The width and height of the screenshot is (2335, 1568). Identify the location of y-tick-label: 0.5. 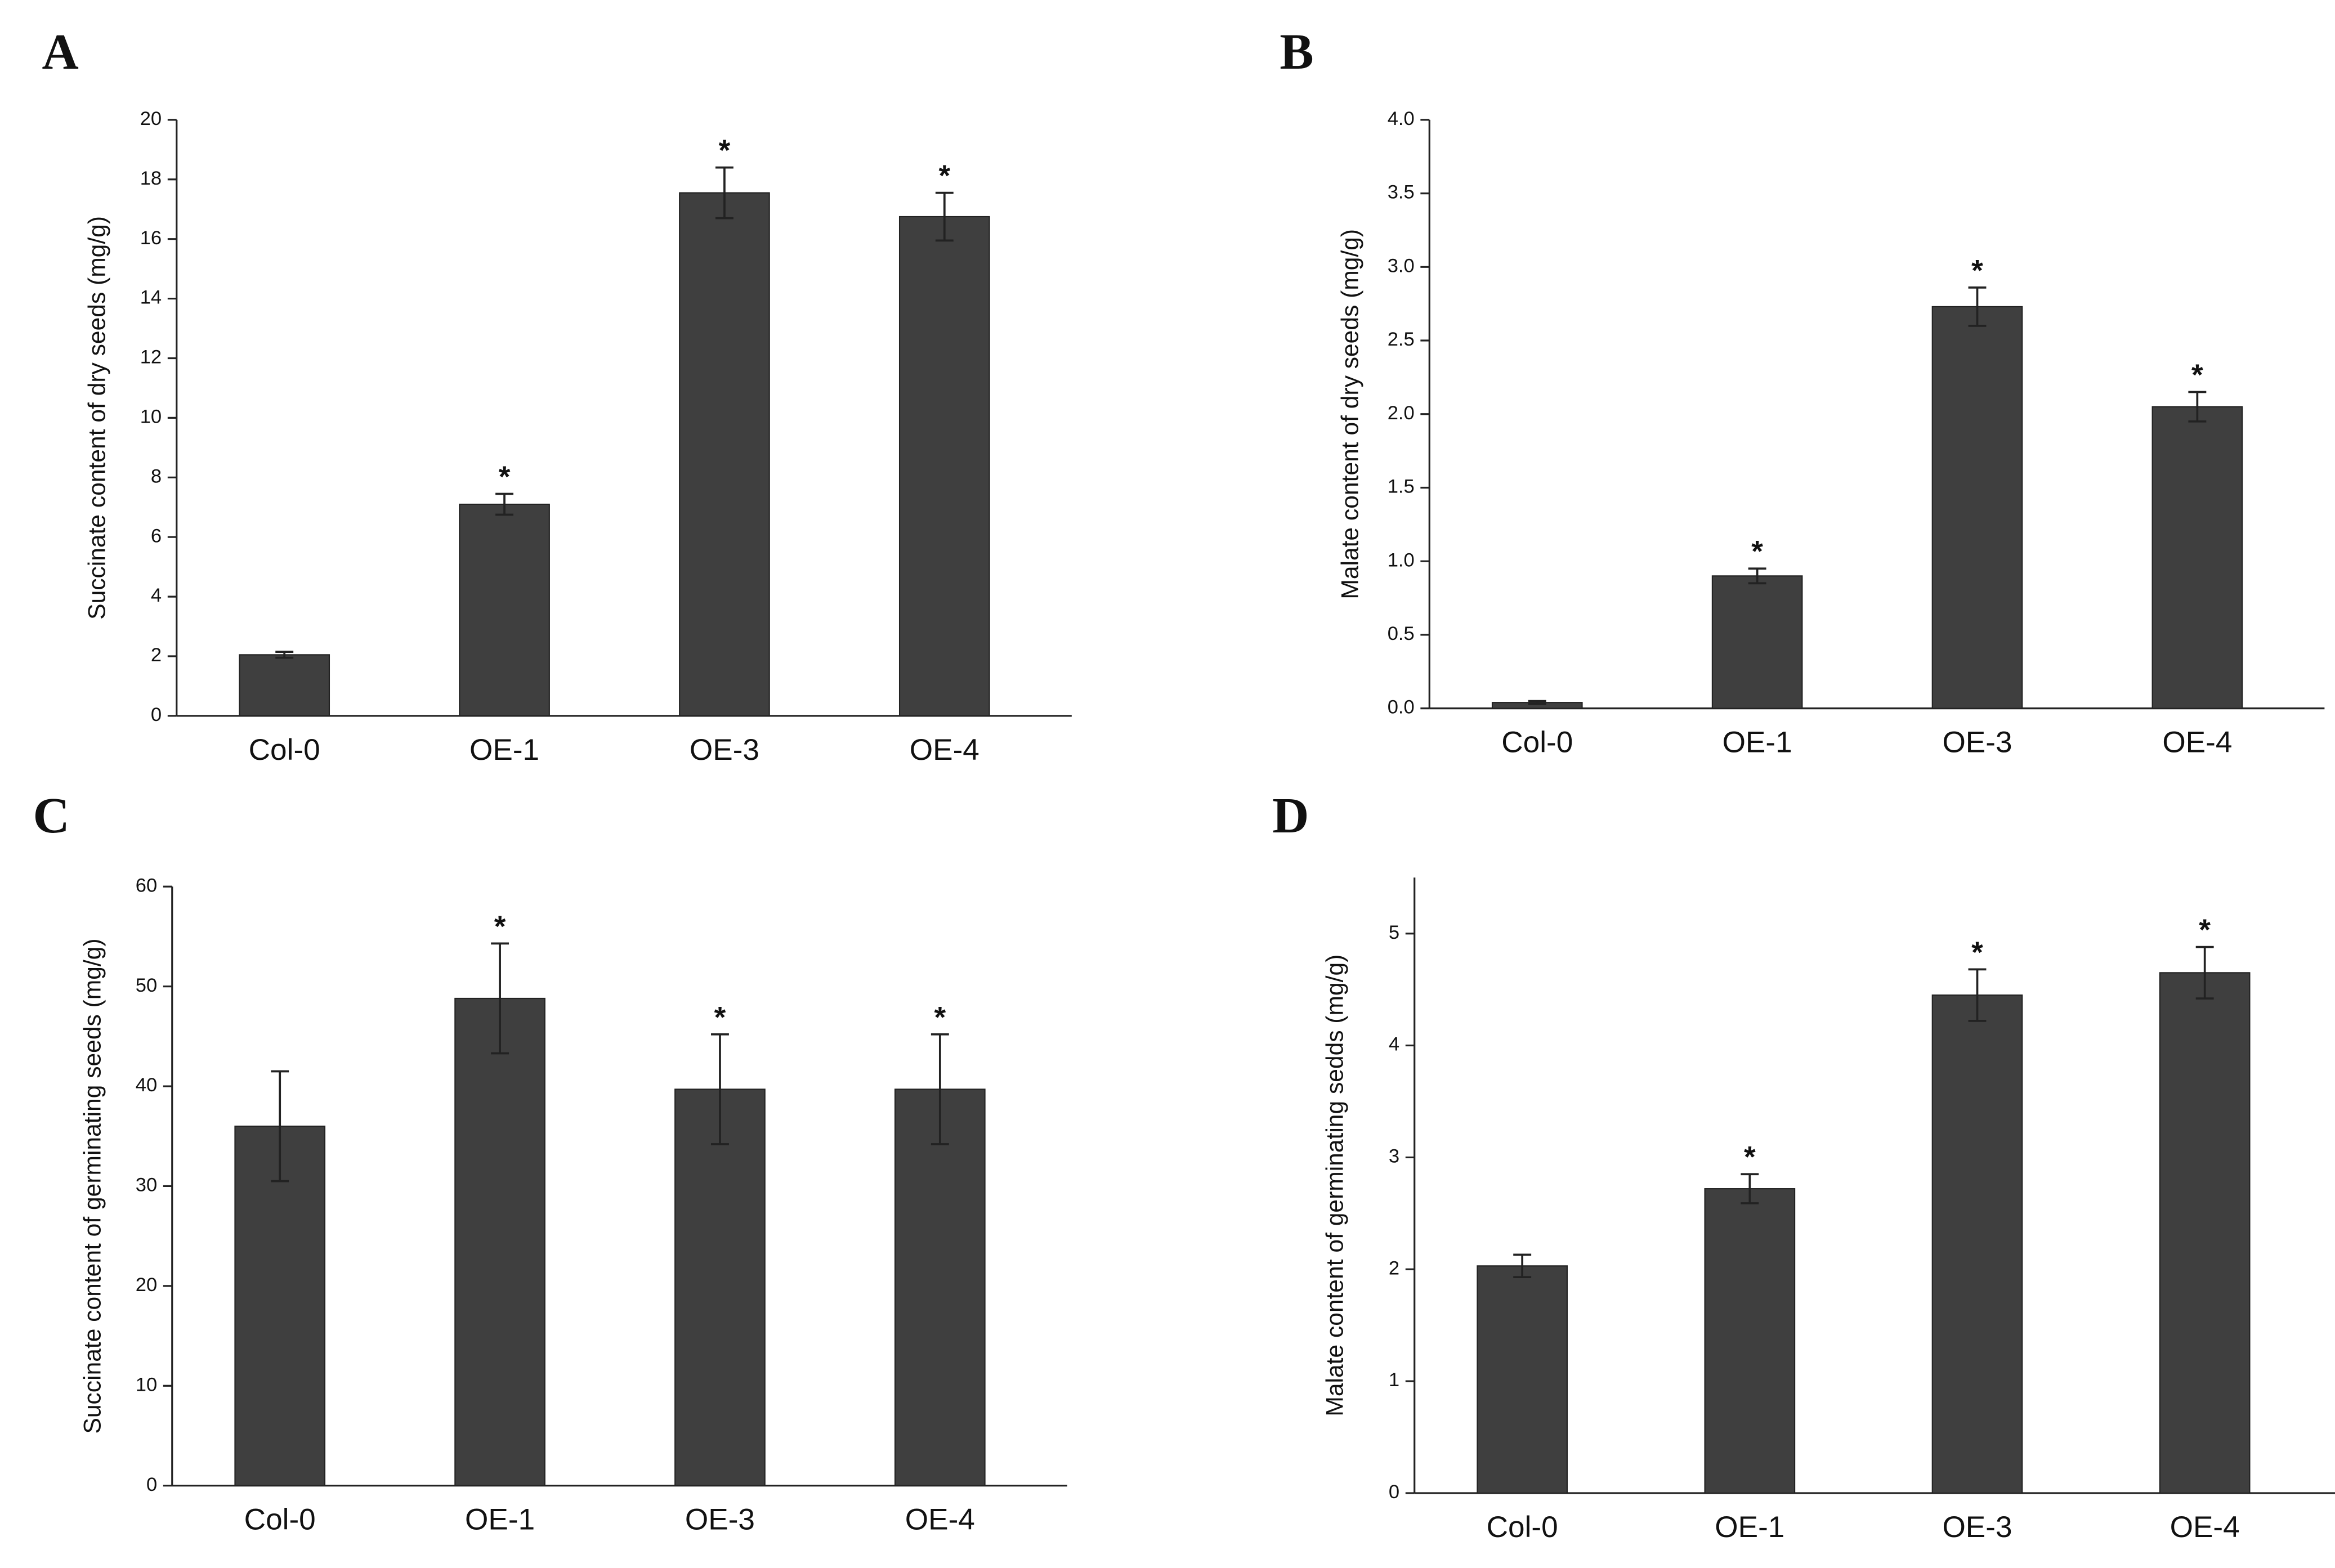
(1401, 633).